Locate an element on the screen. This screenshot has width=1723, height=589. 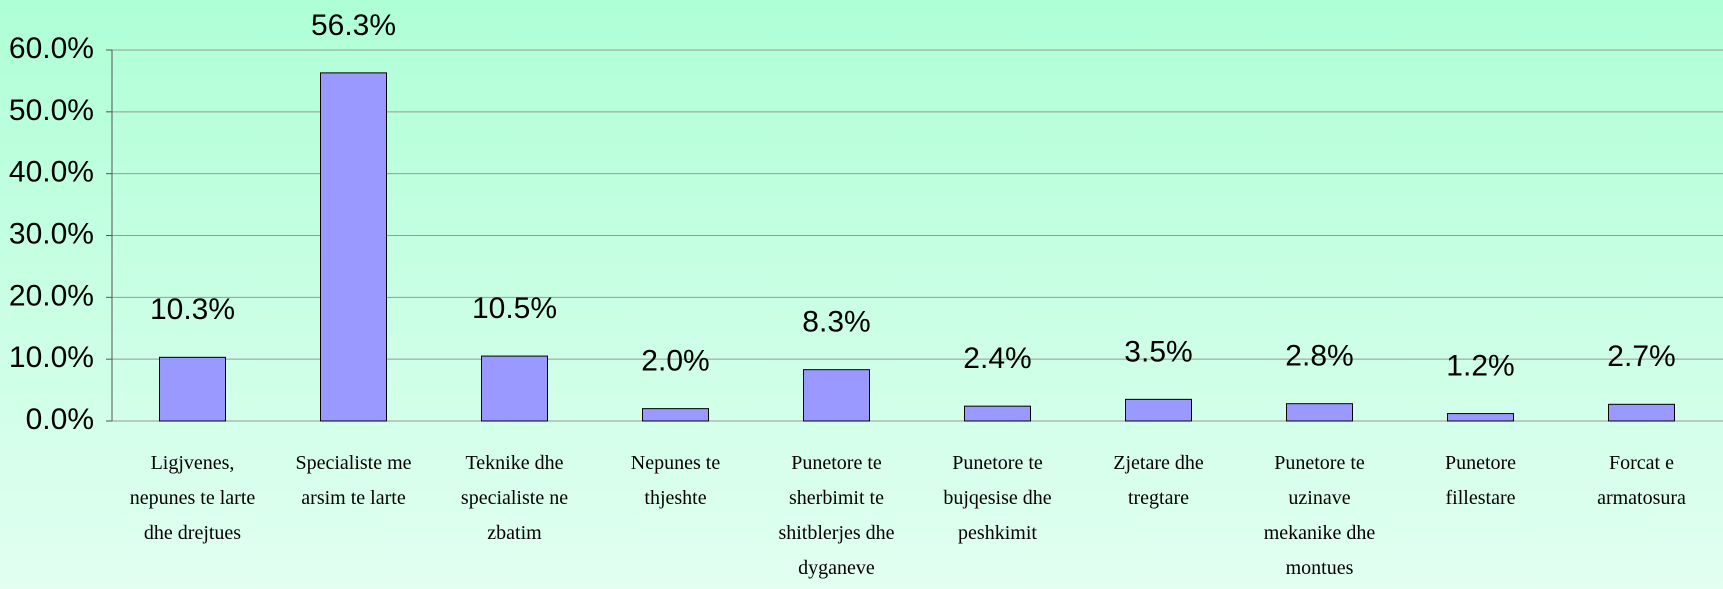
x-tick-label: Punetore te bujqesise dhe peshkimit is located at coordinates (997, 498).